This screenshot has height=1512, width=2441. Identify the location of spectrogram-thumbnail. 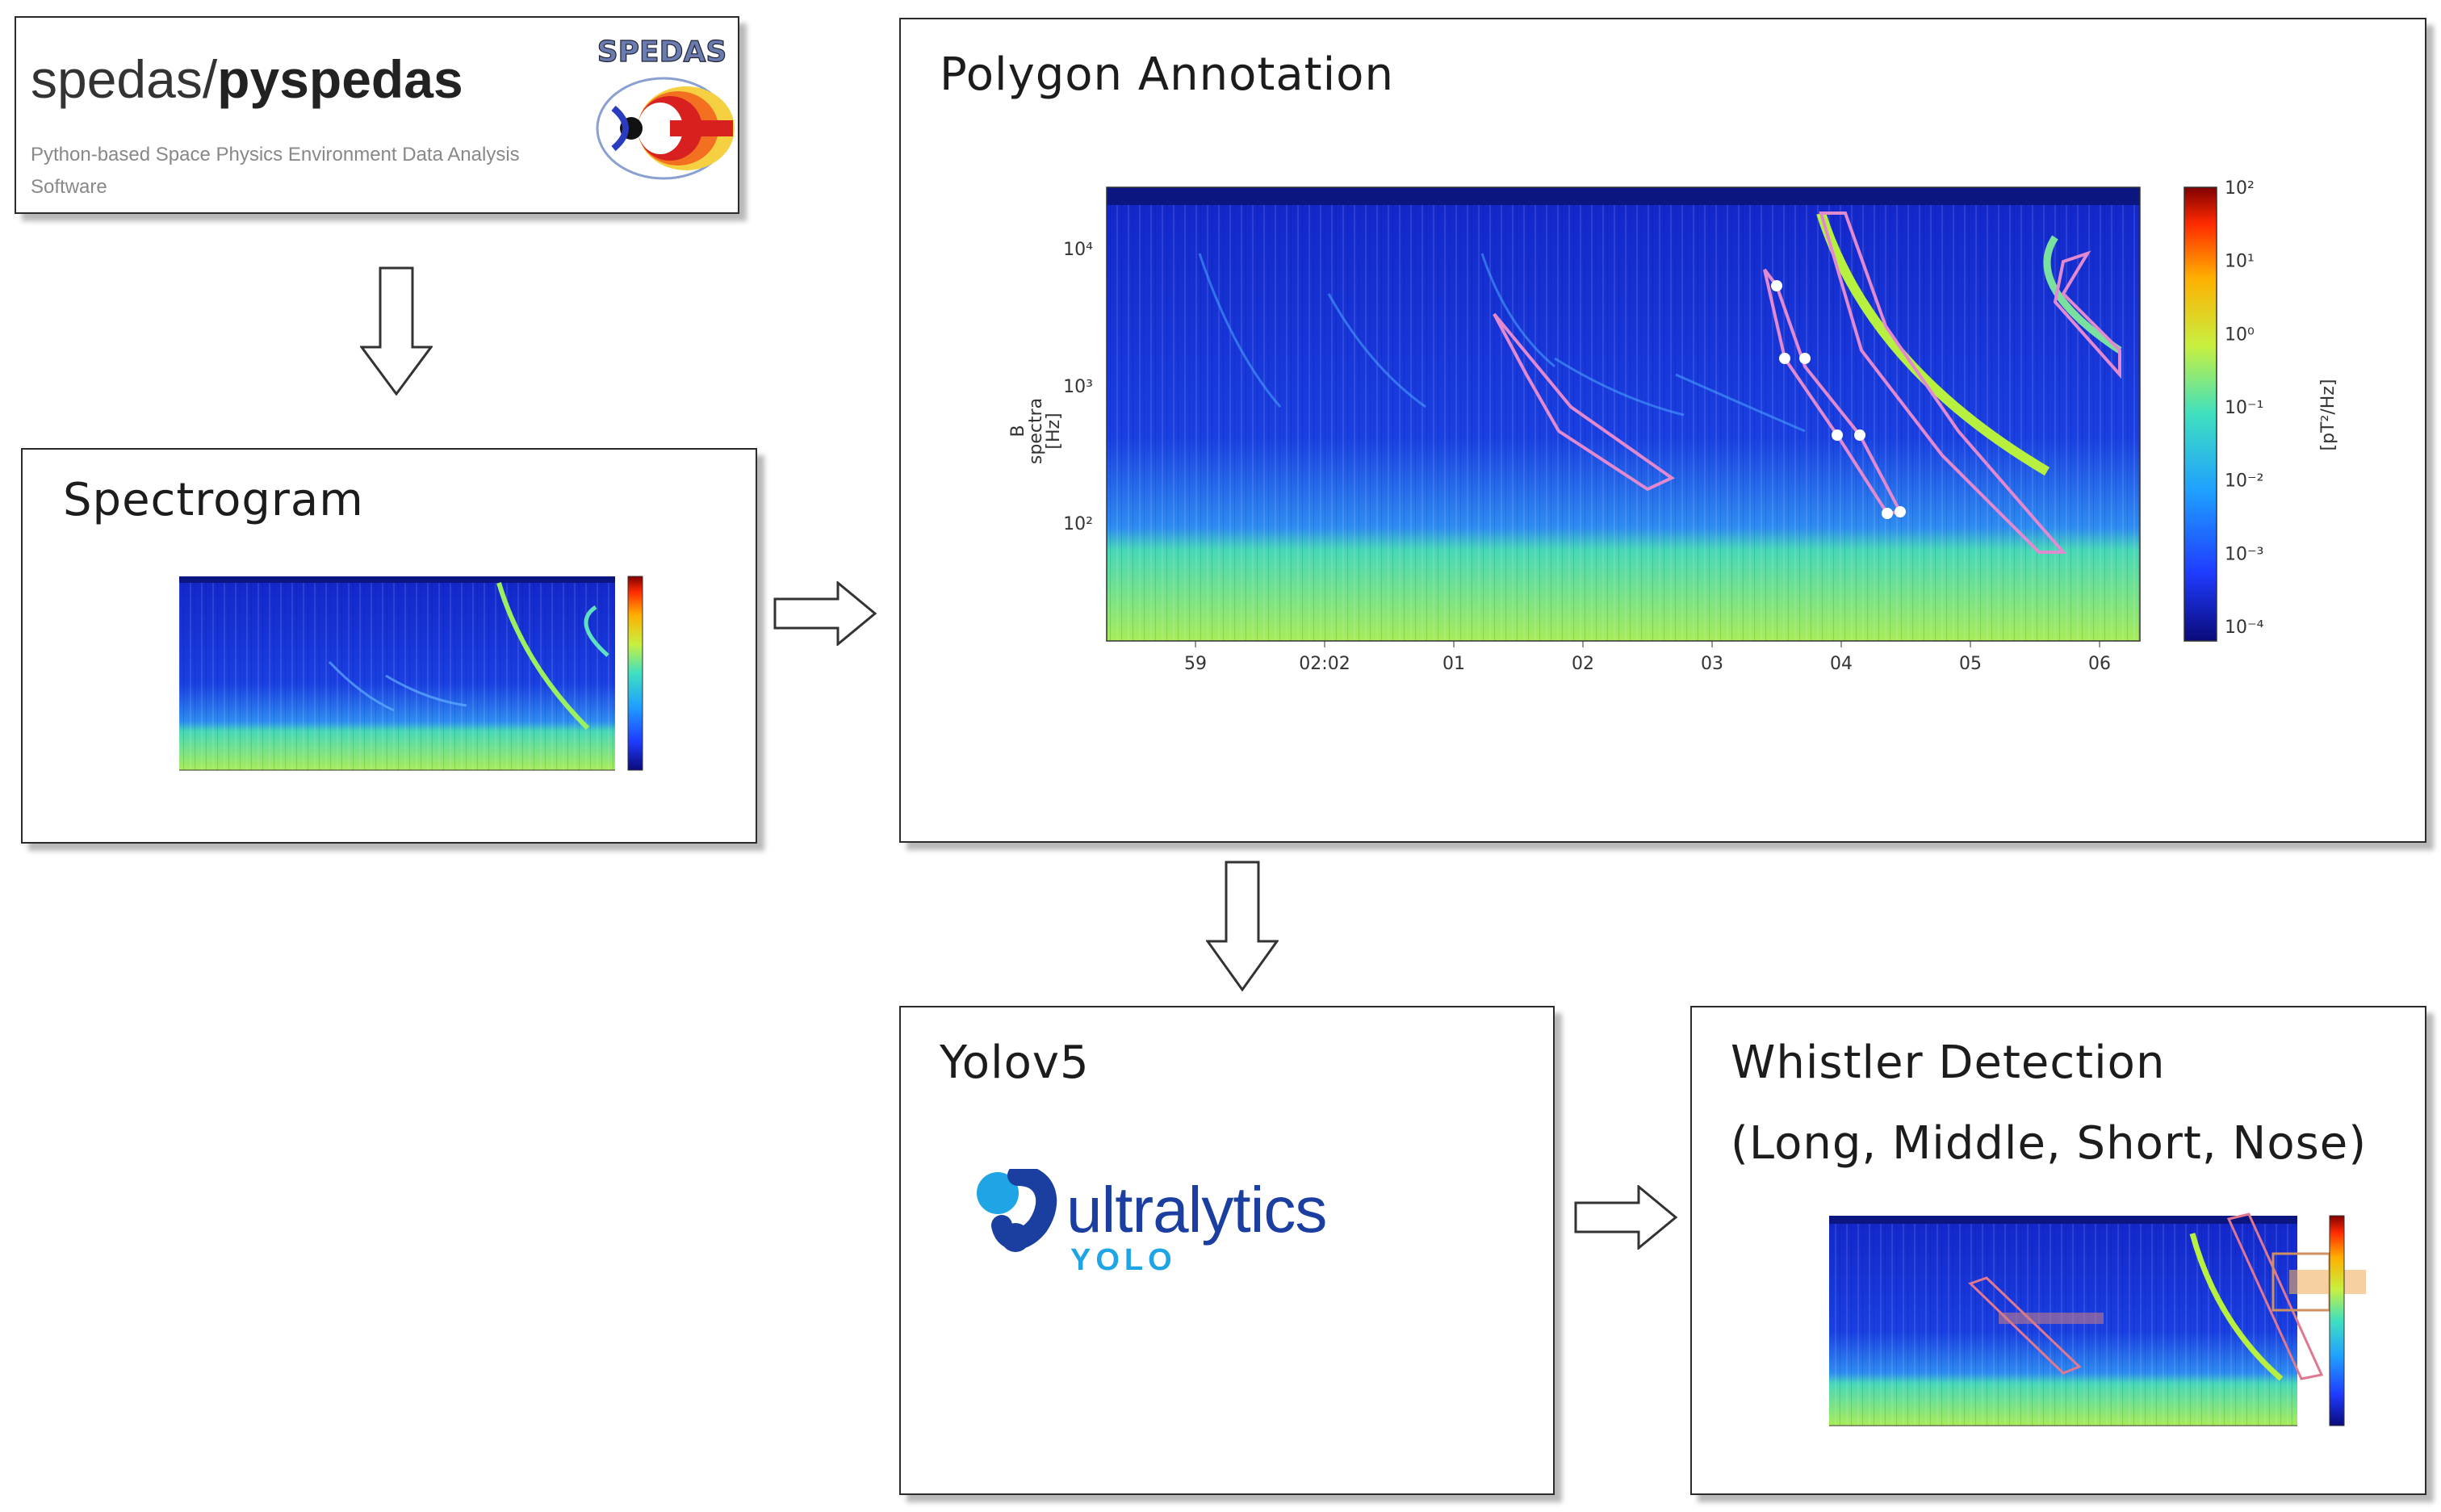
(411, 673).